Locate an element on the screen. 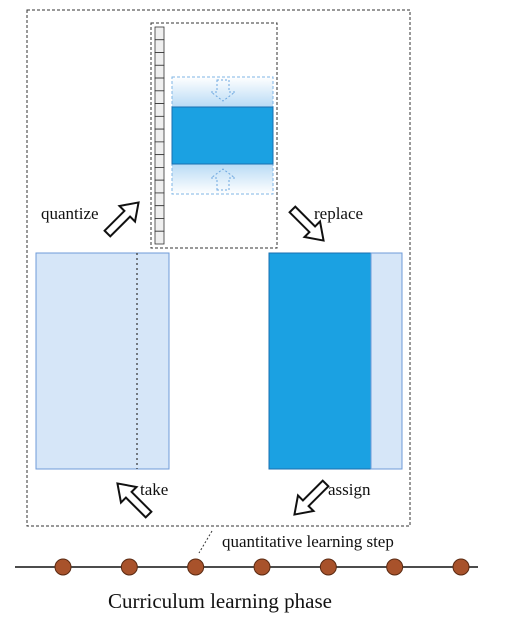 This screenshot has width=507, height=634. replace-arrow-icon is located at coordinates (306, 223).